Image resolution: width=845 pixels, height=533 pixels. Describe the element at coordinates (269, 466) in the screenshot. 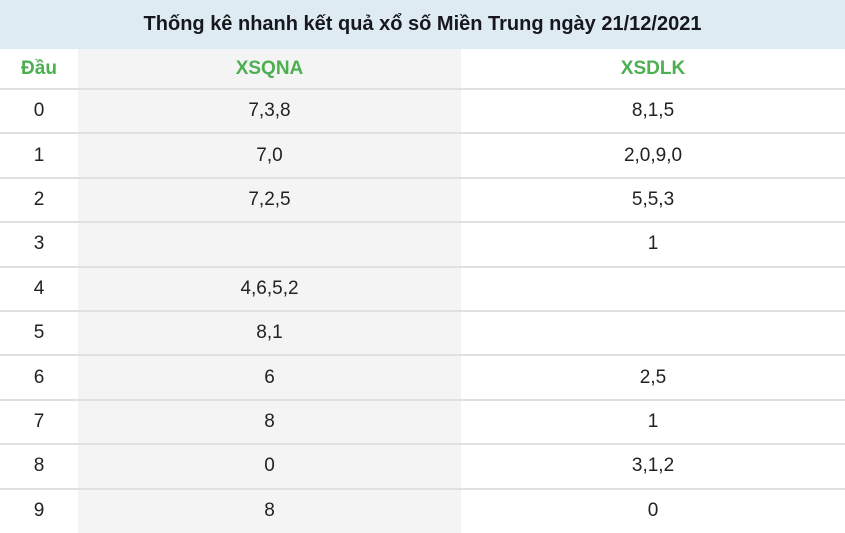

I see `xsqna-cell: 0` at that location.